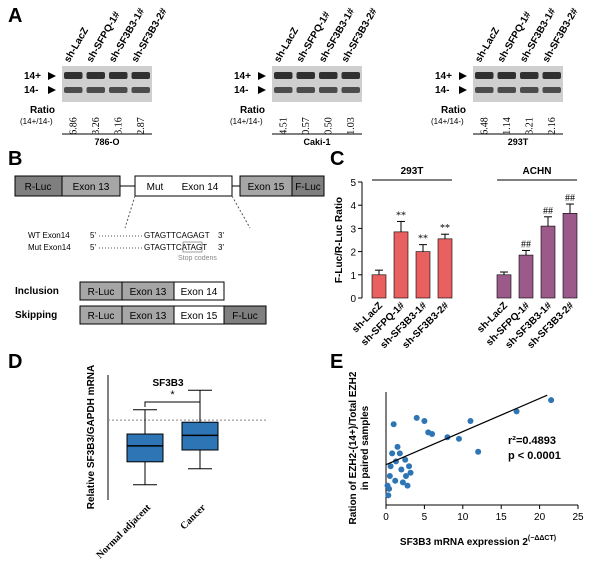 The width and height of the screenshot is (604, 573). Describe the element at coordinates (529, 126) in the screenshot. I see `ratio-value: 3.21` at that location.